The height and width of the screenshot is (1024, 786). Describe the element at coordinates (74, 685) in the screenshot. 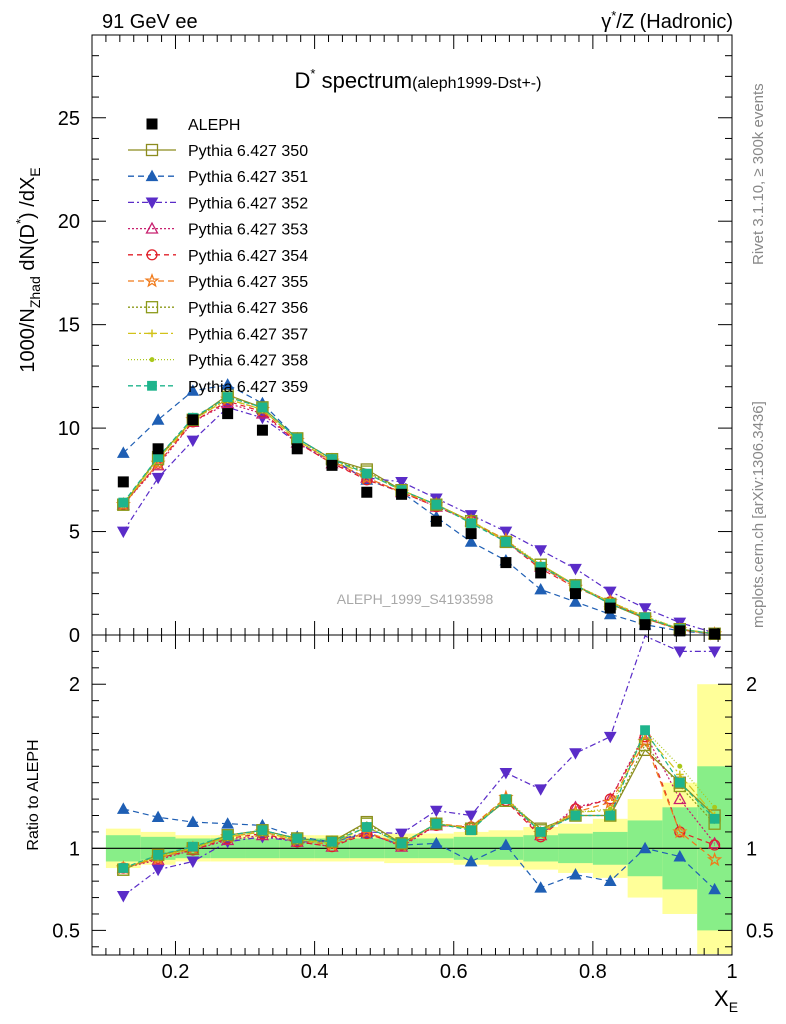

I see `ratio-y-tick-label: 2` at that location.